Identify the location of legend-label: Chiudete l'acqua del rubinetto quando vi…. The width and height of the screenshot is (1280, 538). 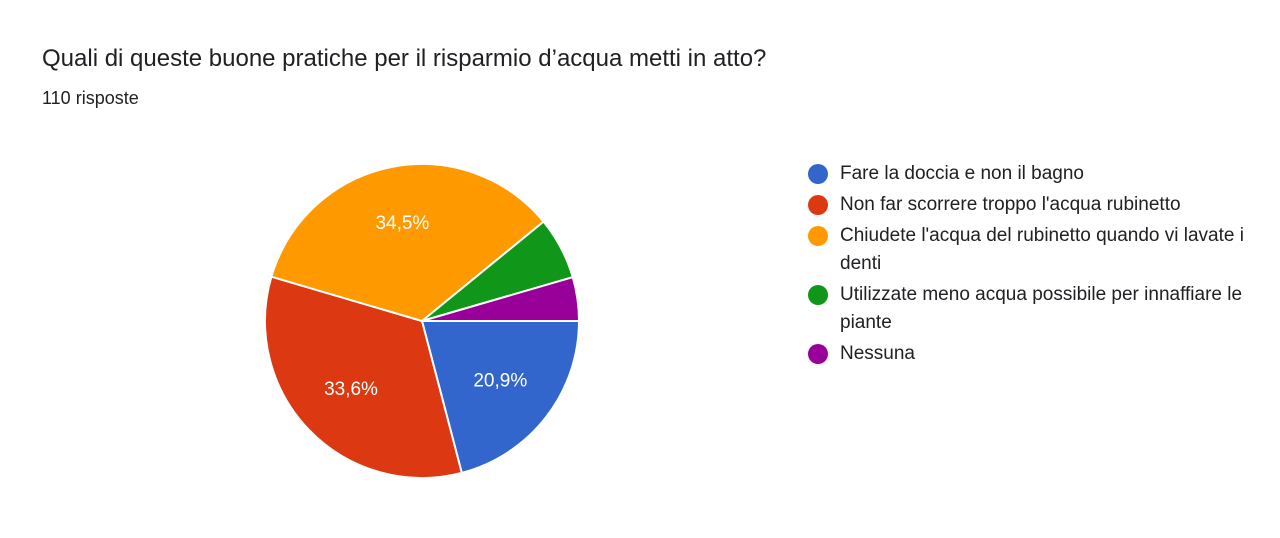
(1042, 249).